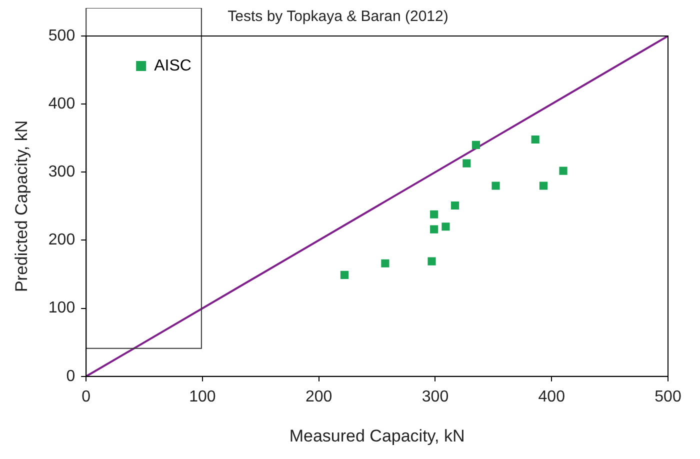 This screenshot has width=700, height=459. Describe the element at coordinates (71, 376) in the screenshot. I see `y-tick-label: 0` at that location.